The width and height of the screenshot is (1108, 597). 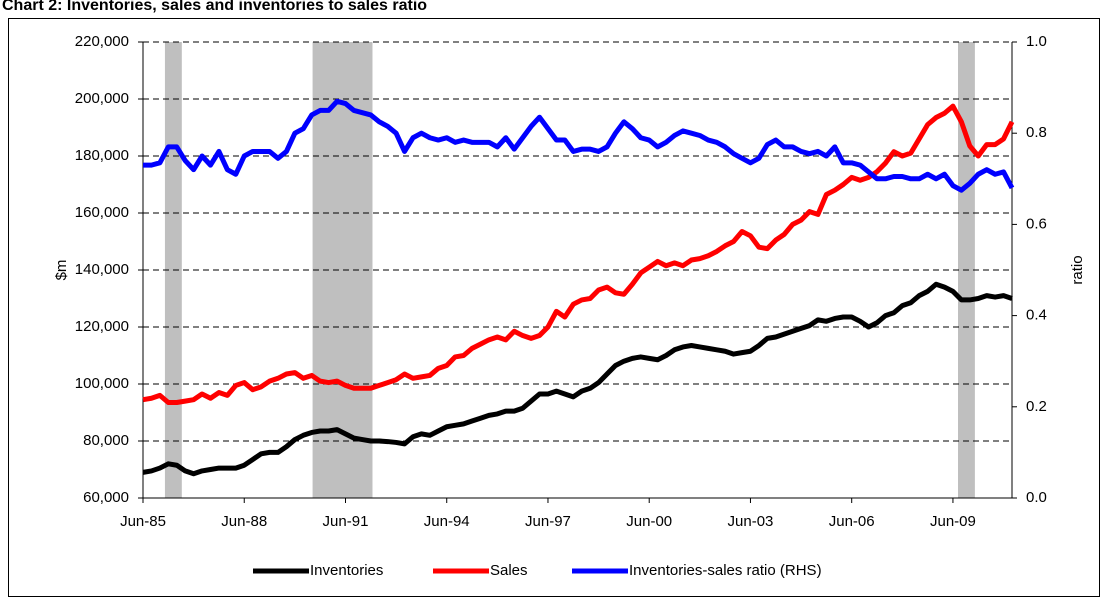 What do you see at coordinates (143, 521) in the screenshot?
I see `x-tick-label: Jun-85` at bounding box center [143, 521].